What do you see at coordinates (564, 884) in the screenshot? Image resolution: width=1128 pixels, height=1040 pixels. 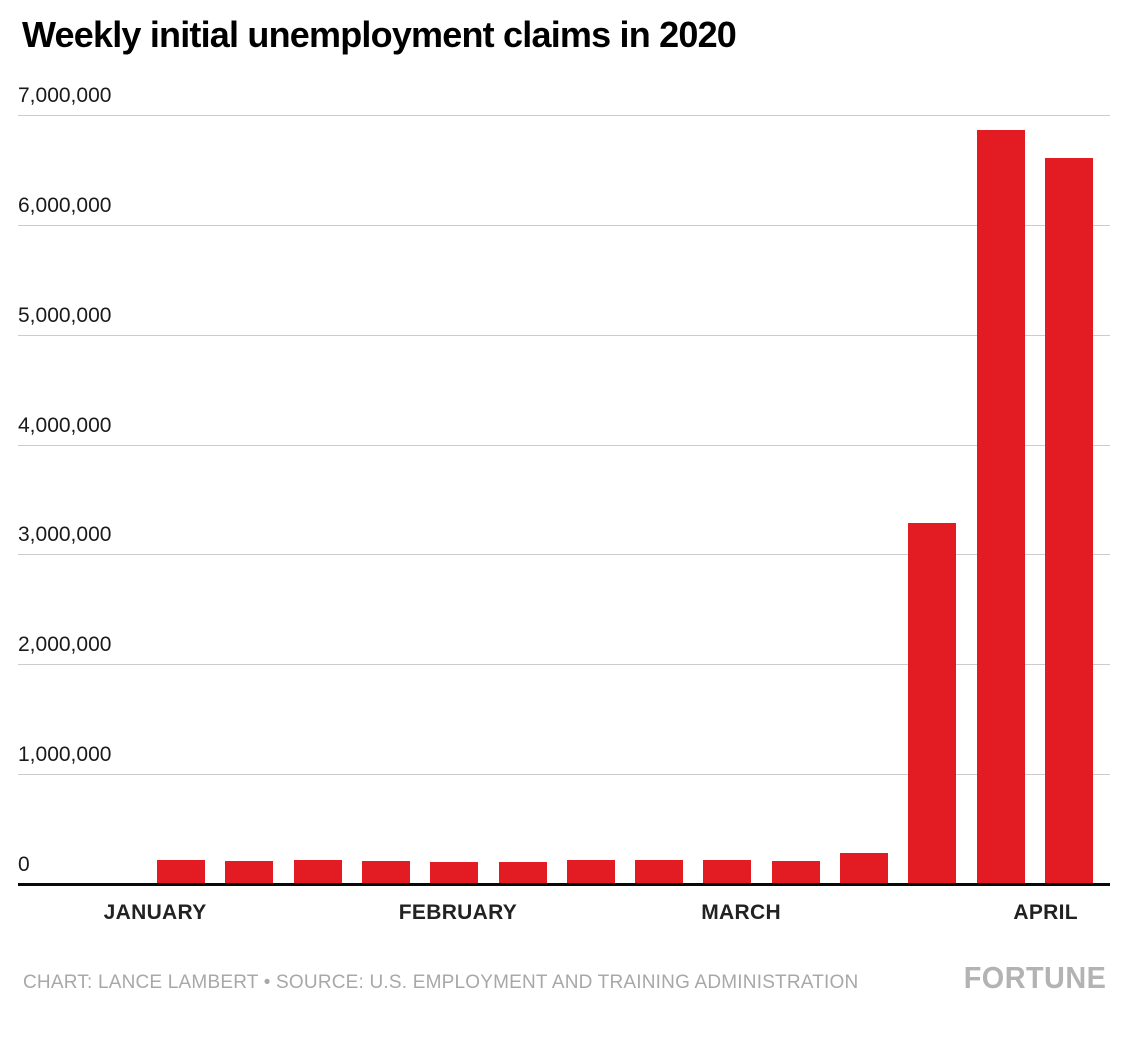 I see `x-axis-baseline` at bounding box center [564, 884].